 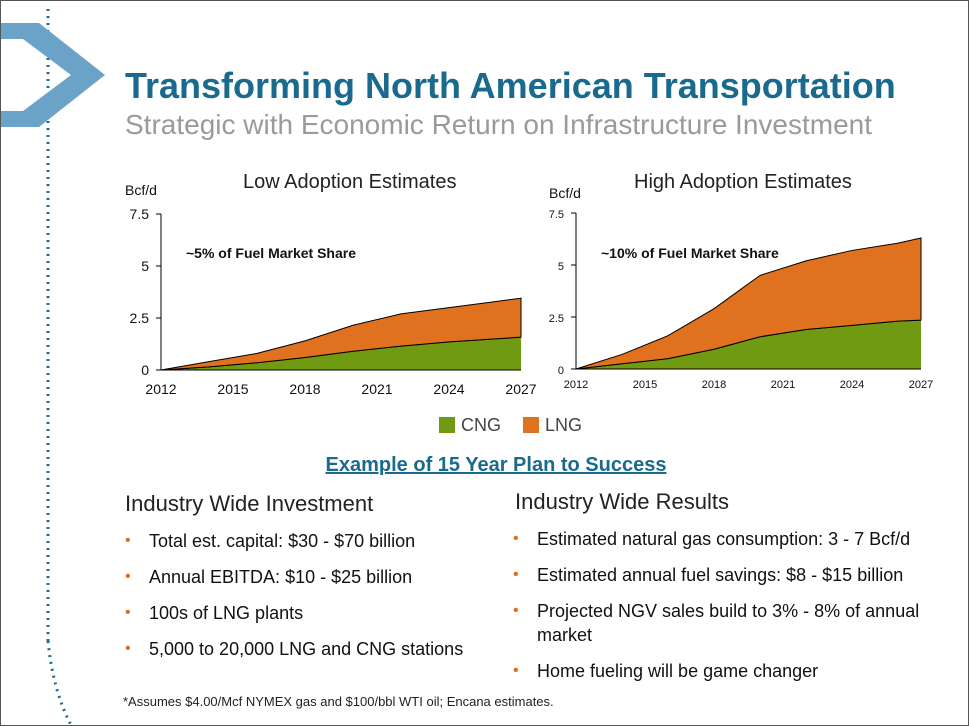 What do you see at coordinates (743, 182) in the screenshot?
I see `chart-title-high: High Adoption Estimates` at bounding box center [743, 182].